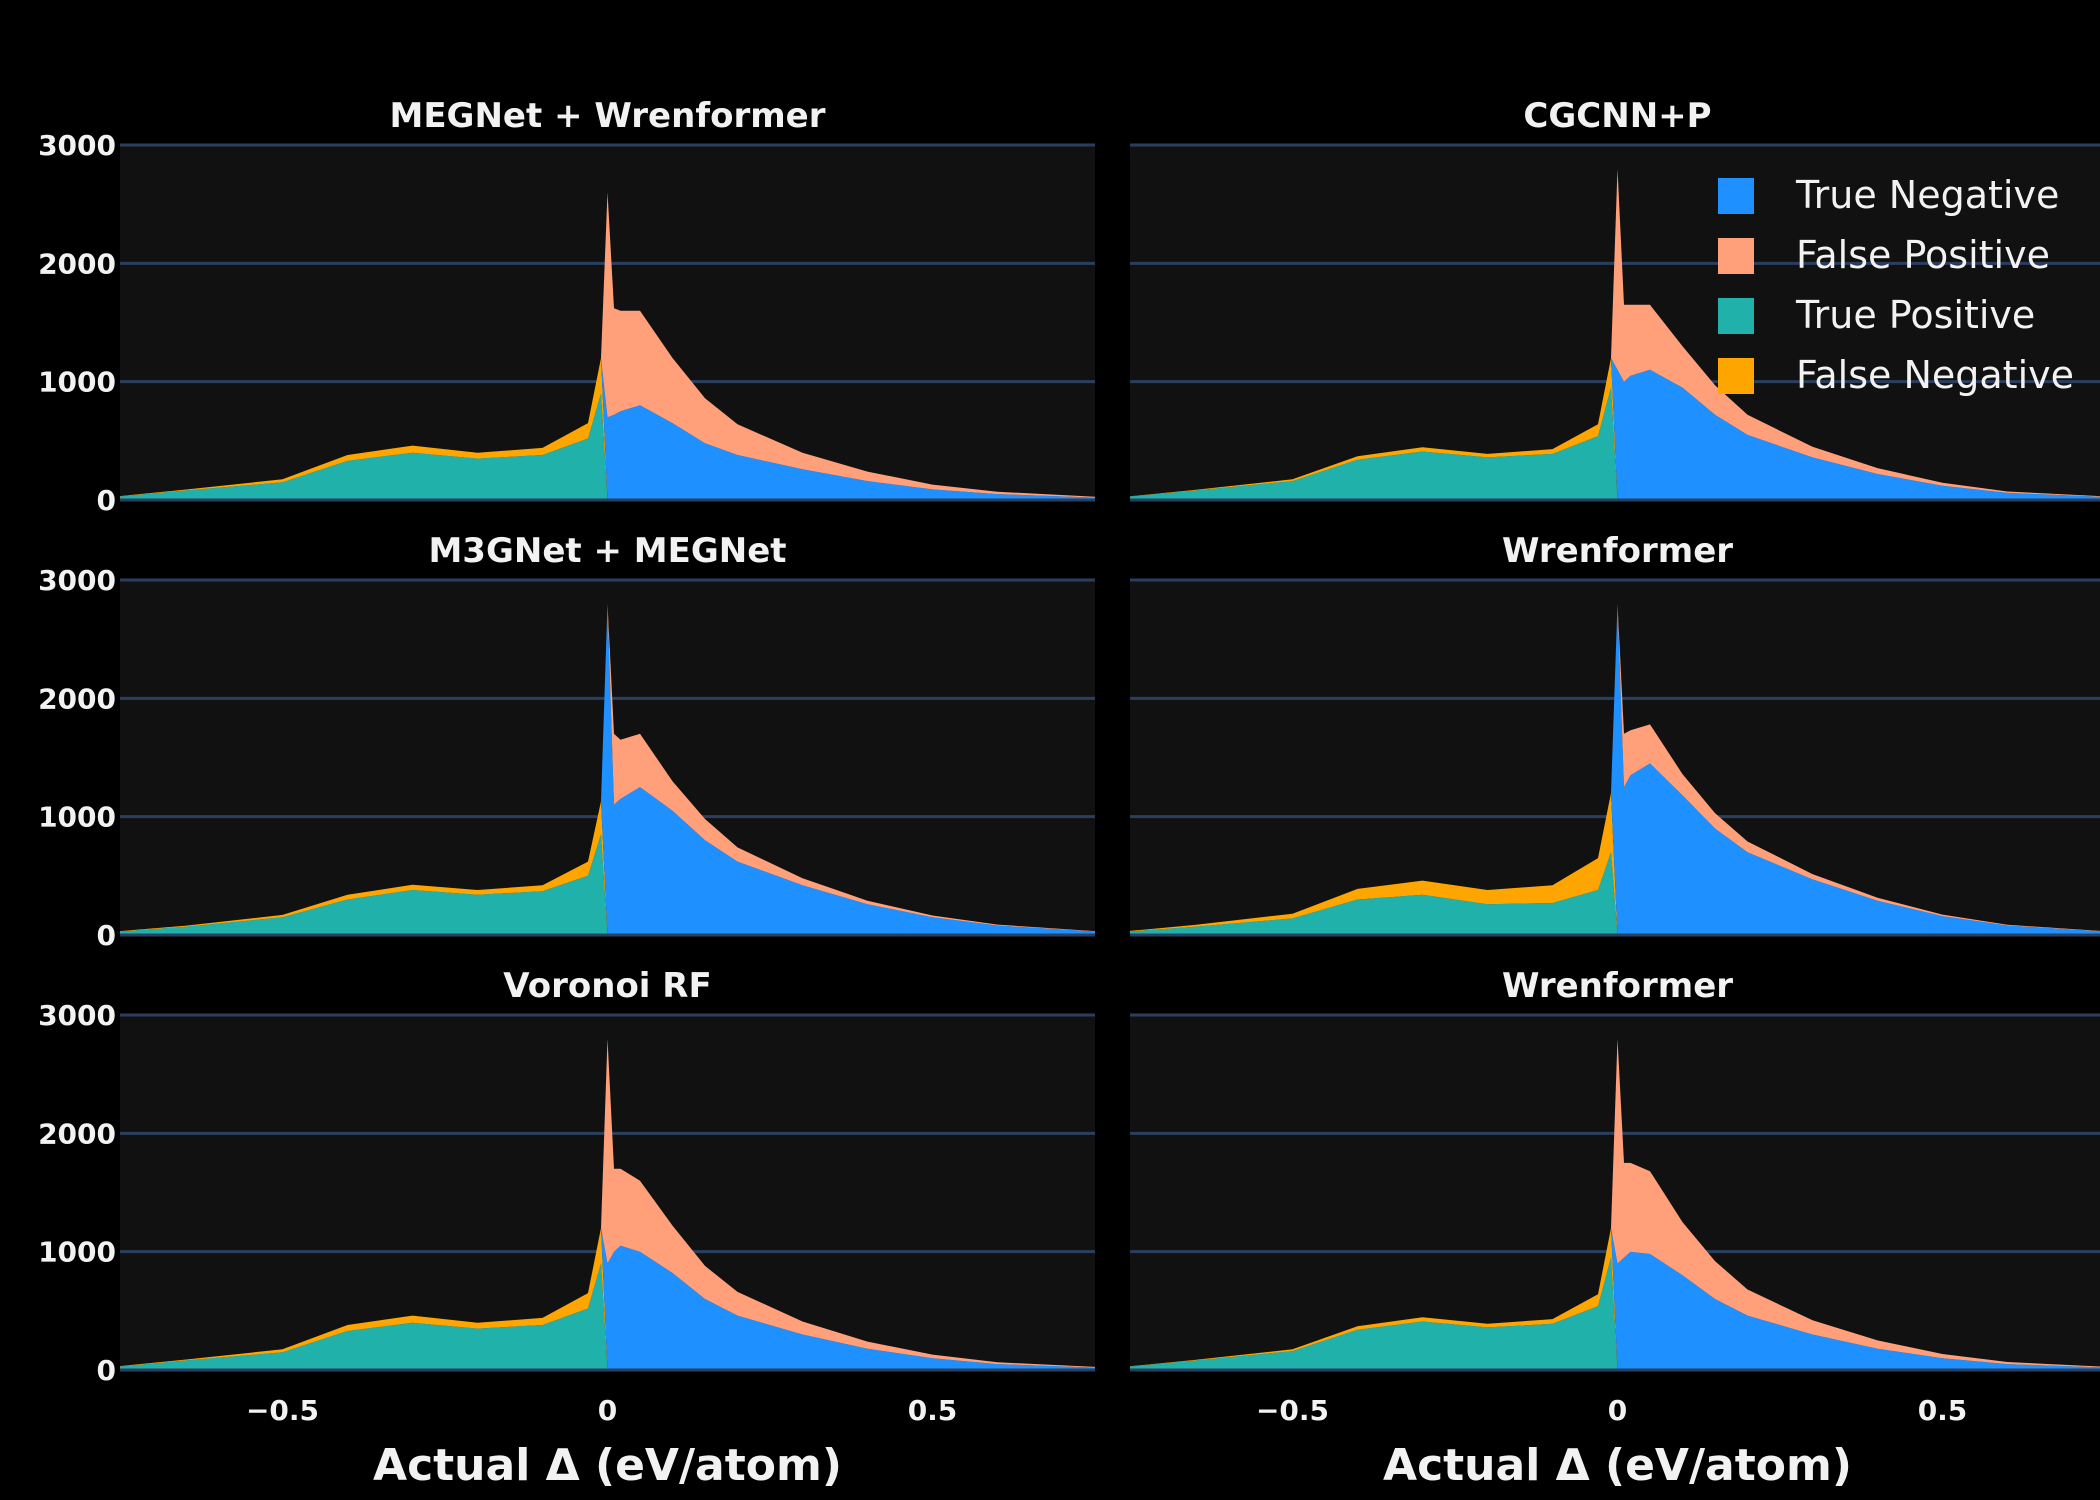 Image resolution: width=2100 pixels, height=1500 pixels. What do you see at coordinates (1617, 1465) in the screenshot?
I see `x-axis-title-2: Actual Δ (eV/atom)` at bounding box center [1617, 1465].